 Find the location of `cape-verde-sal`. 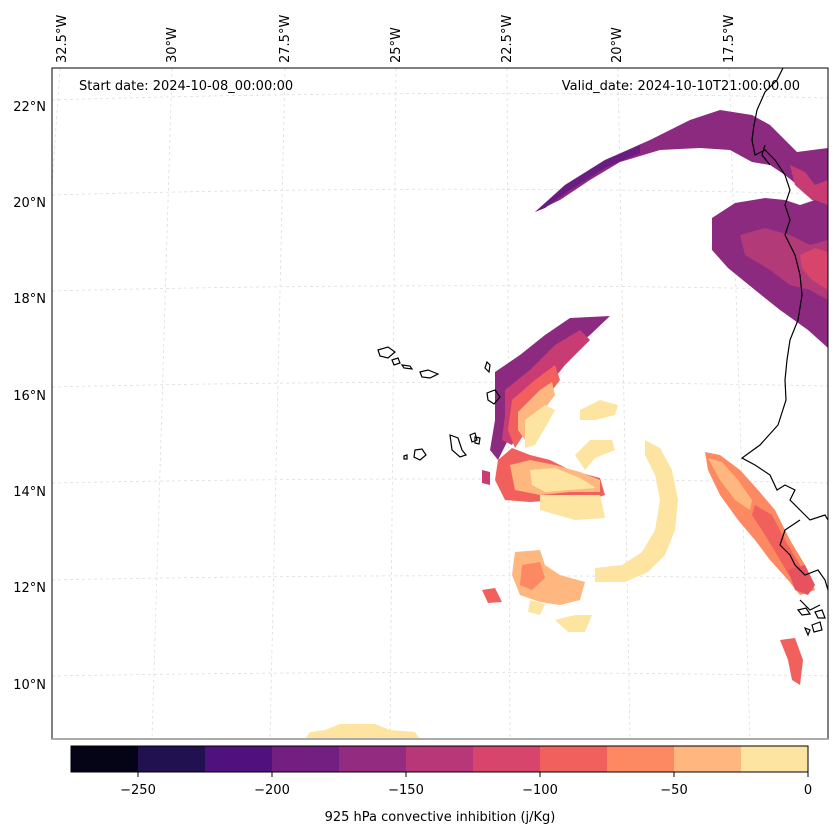

cape-verde-sal is located at coordinates (487, 367).